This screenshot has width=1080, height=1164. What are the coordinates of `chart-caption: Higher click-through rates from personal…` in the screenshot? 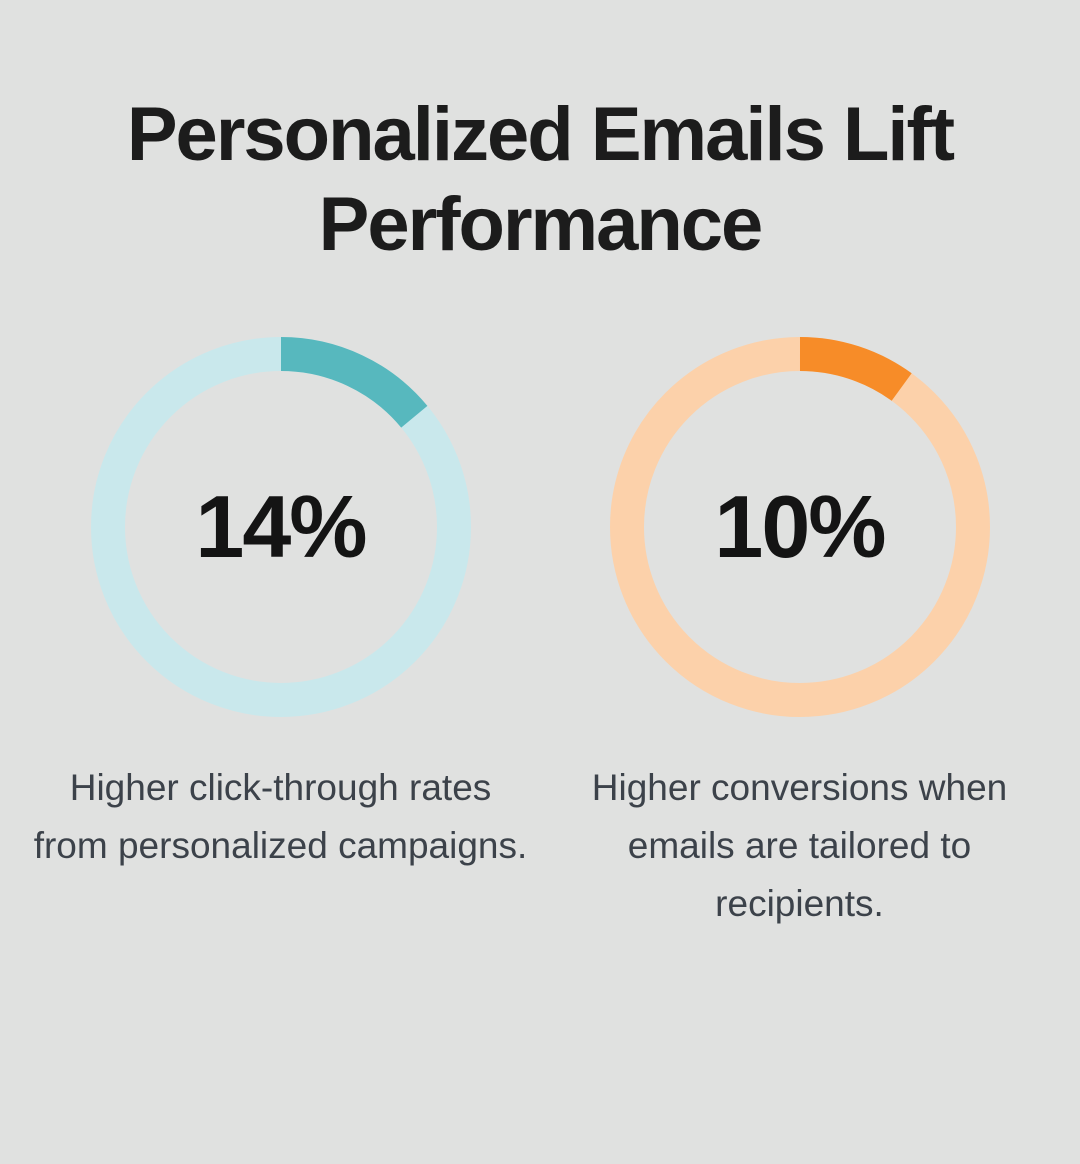 It's located at (280, 817).